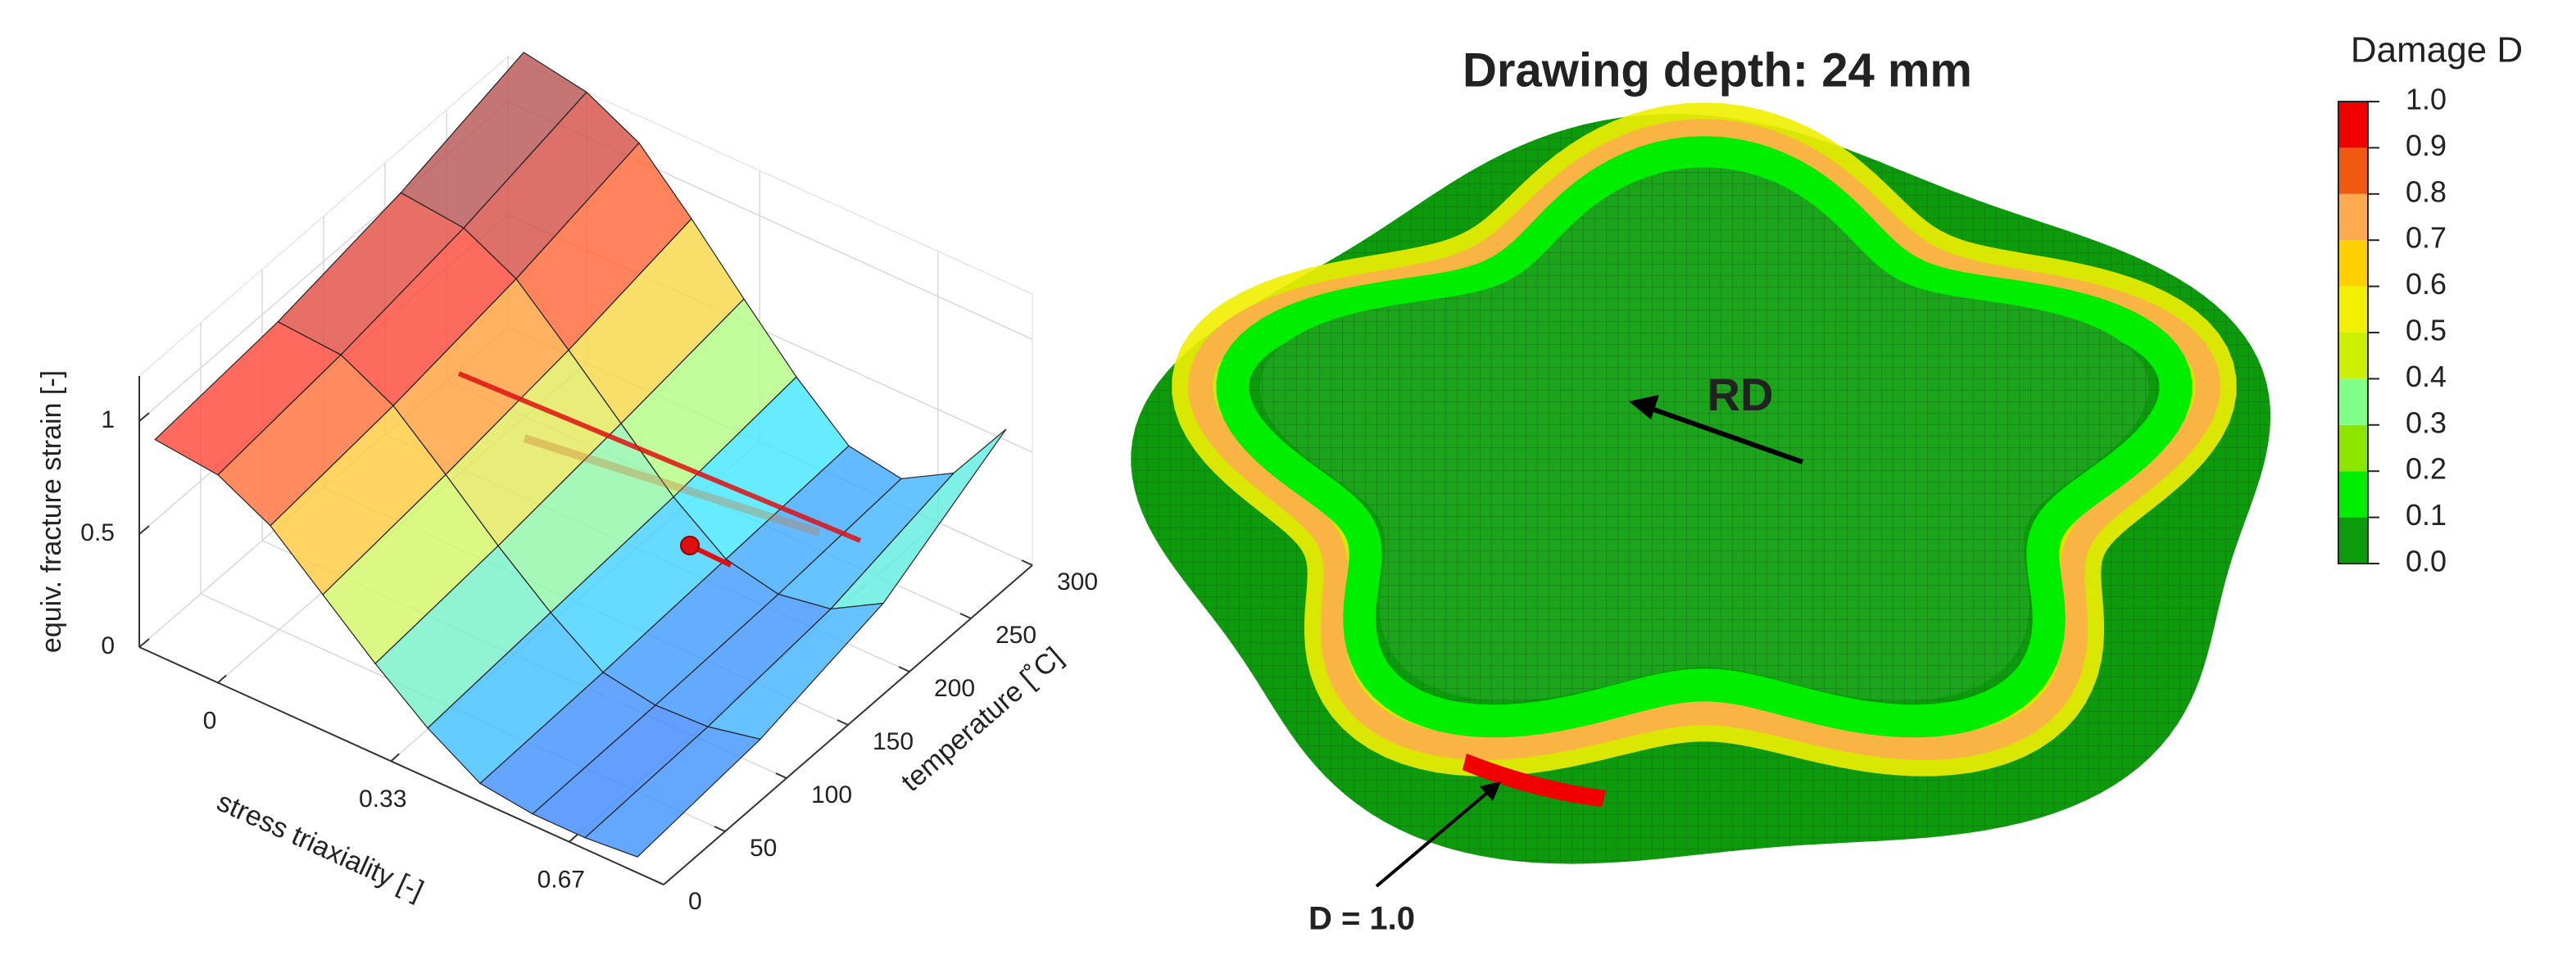 The height and width of the screenshot is (960, 2576). I want to click on colorbar-tick-label: 0.0, so click(2426, 561).